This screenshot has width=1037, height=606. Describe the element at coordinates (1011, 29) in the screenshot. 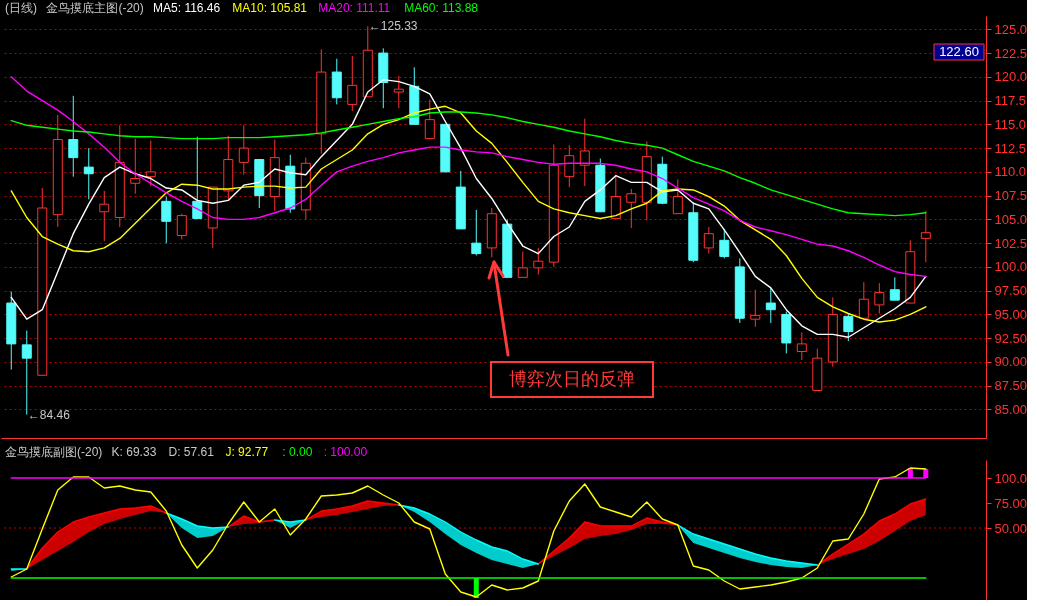

I see `y-tick-label: 125.0` at that location.